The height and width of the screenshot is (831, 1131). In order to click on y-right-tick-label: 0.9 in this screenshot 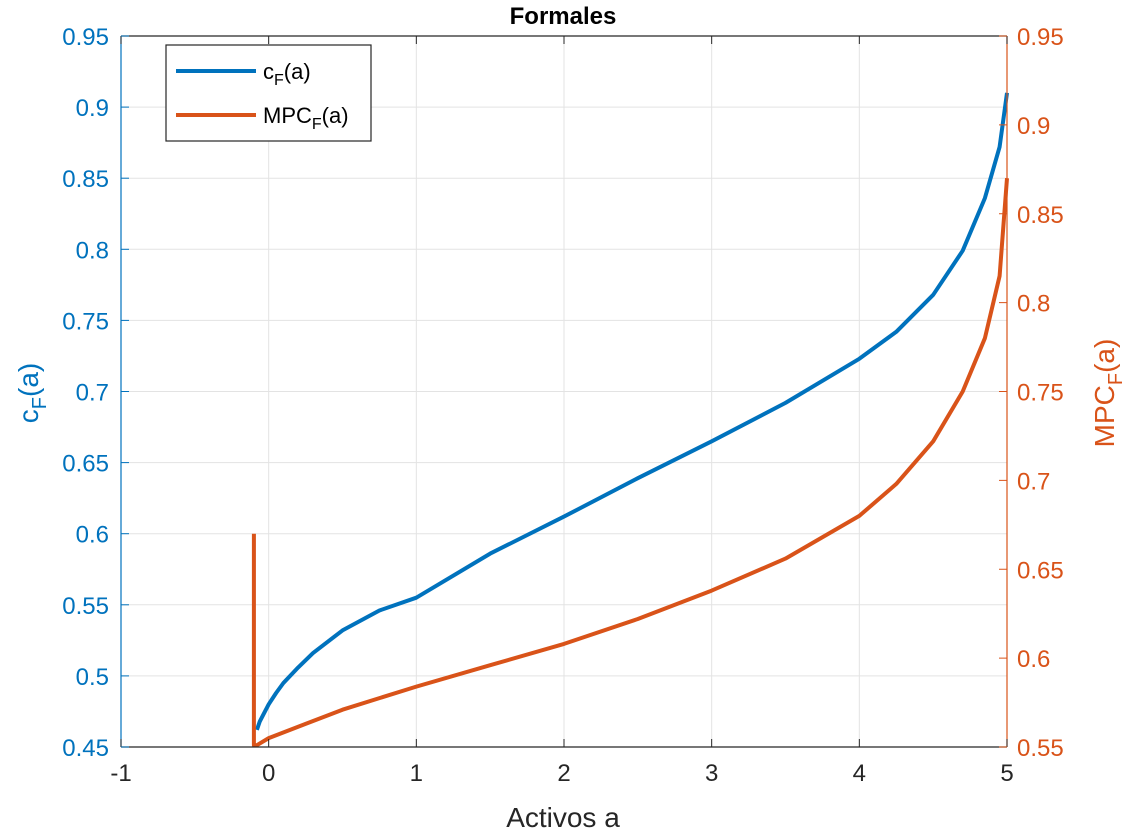, I will do `click(1033, 126)`.